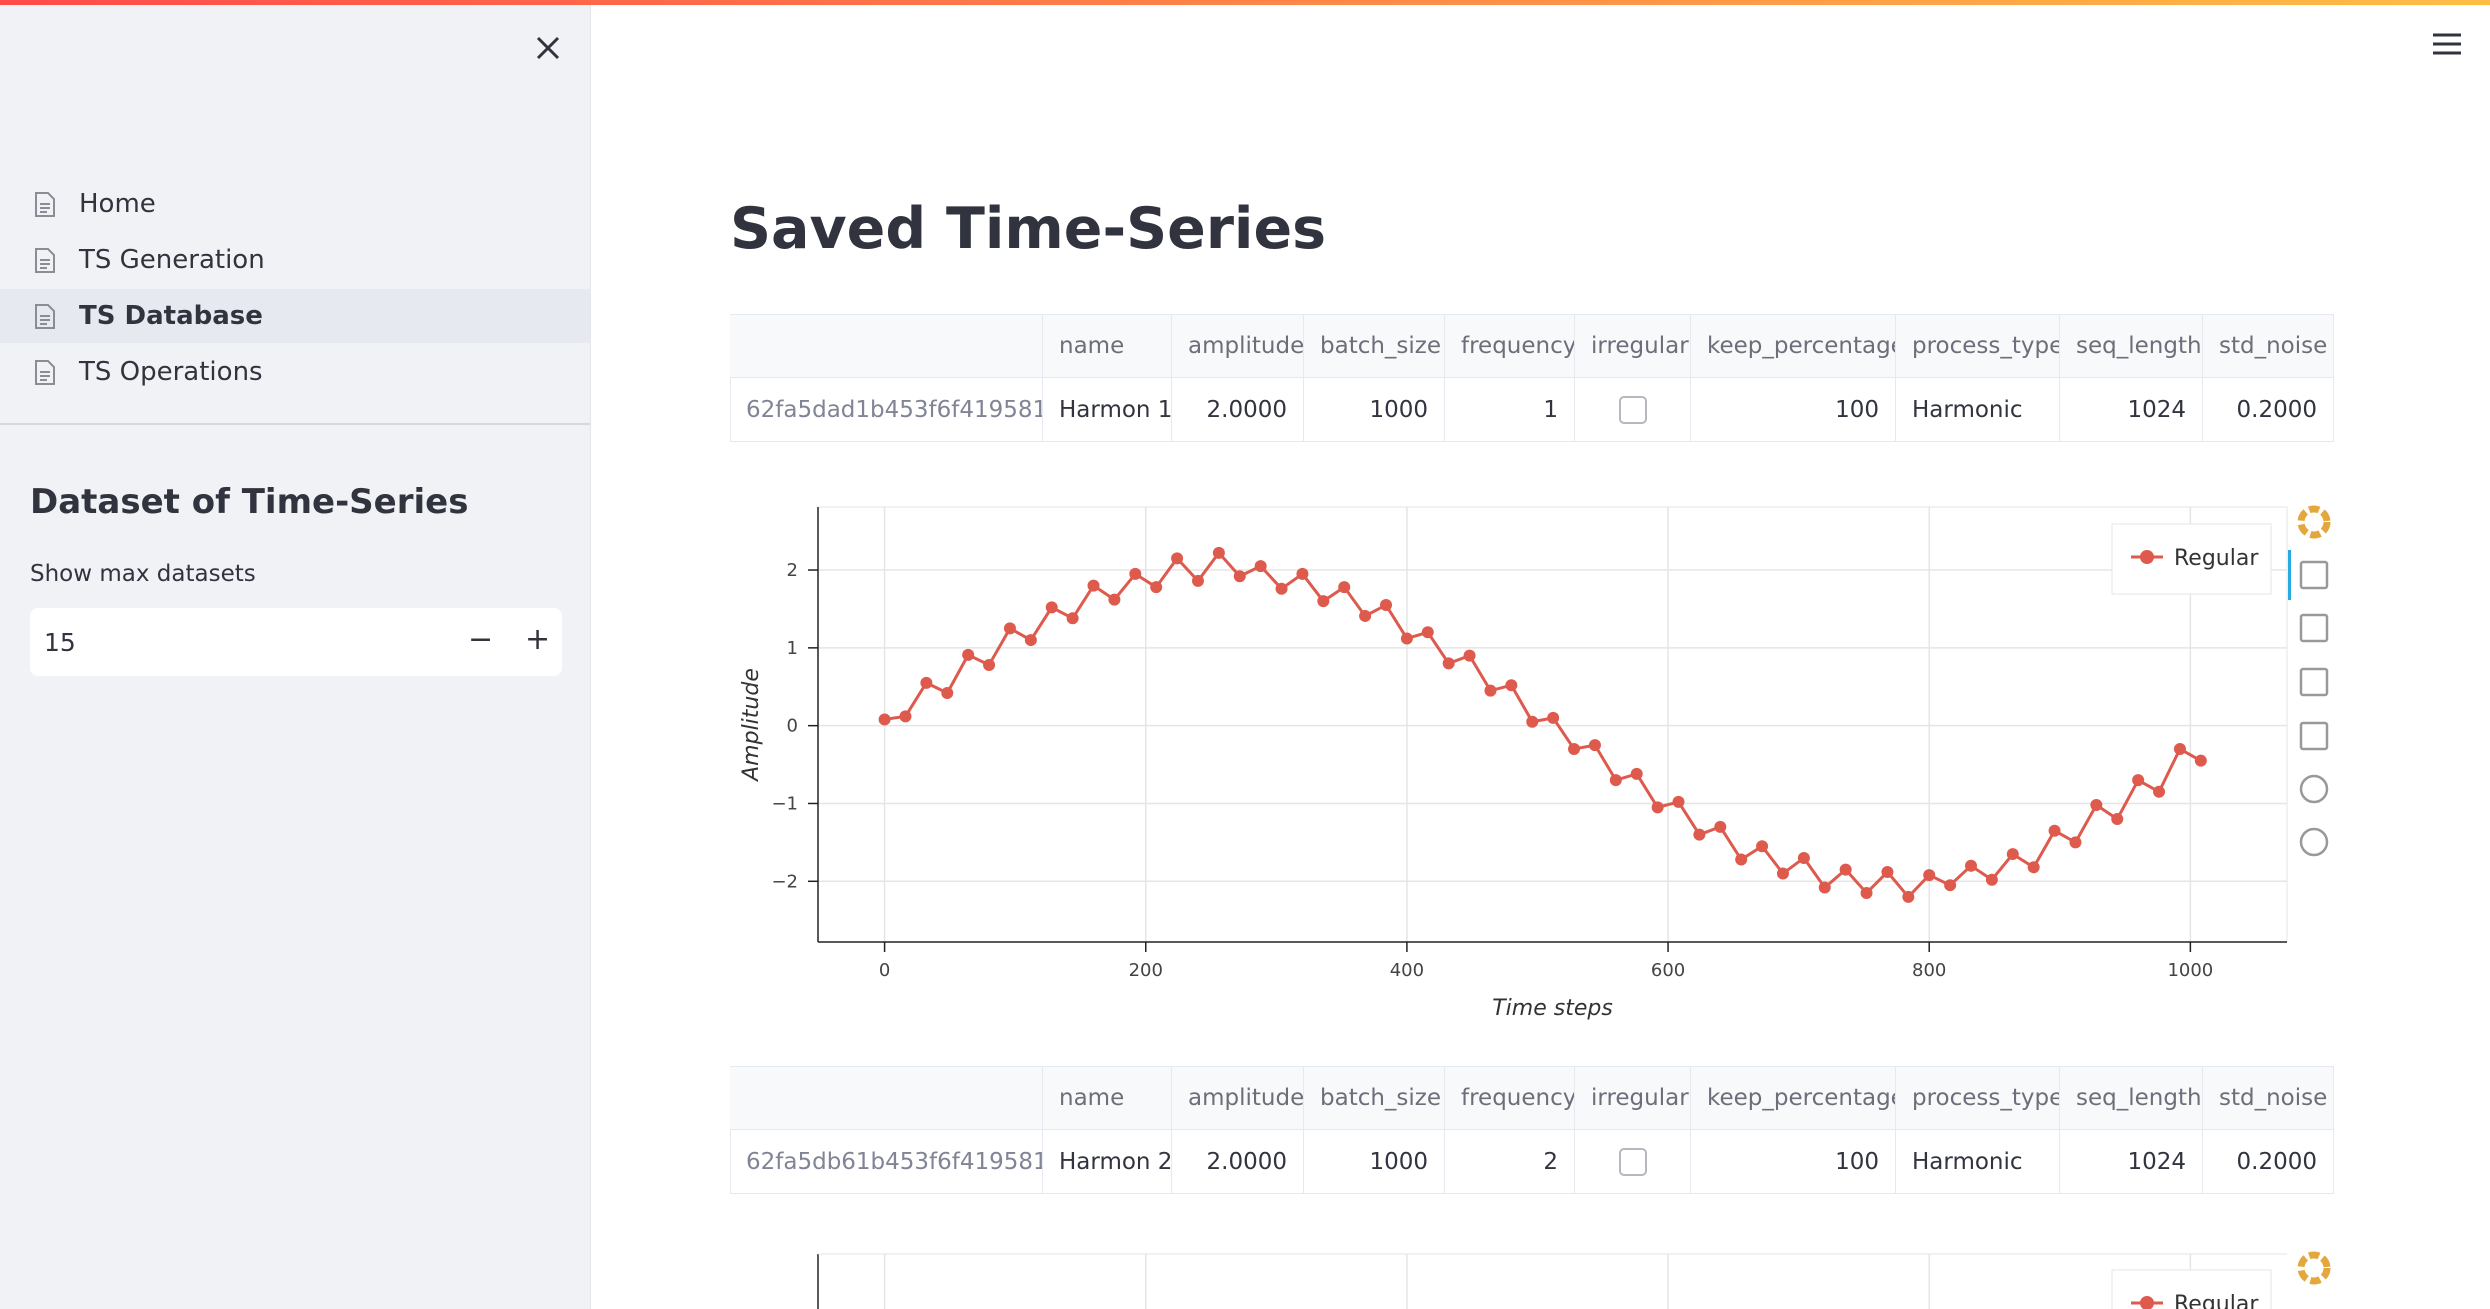 The height and width of the screenshot is (1309, 2490). What do you see at coordinates (1510, 1162) in the screenshot?
I see `table-cell: 2` at bounding box center [1510, 1162].